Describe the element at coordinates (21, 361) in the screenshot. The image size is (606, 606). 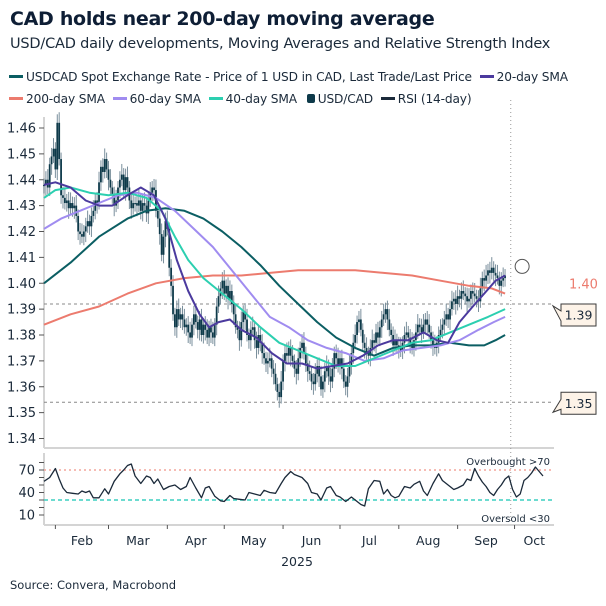
I see `price-y-tick-label: 1.37` at that location.